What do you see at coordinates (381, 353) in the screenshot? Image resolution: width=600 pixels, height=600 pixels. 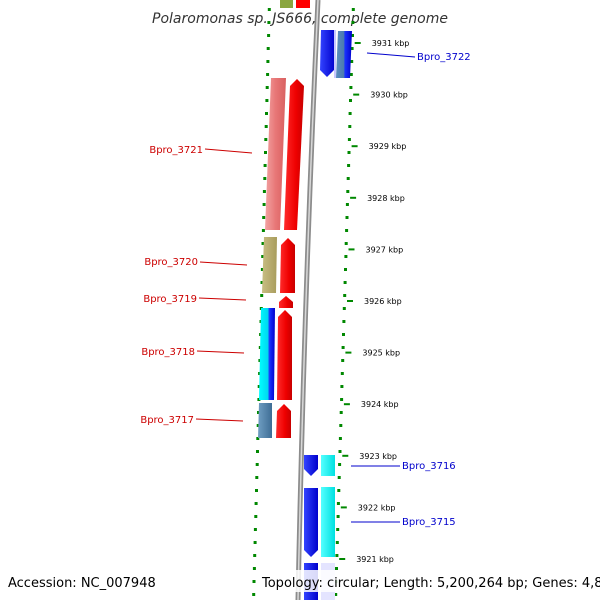 I see `scale-tick-label: 3925 kbp` at bounding box center [381, 353].